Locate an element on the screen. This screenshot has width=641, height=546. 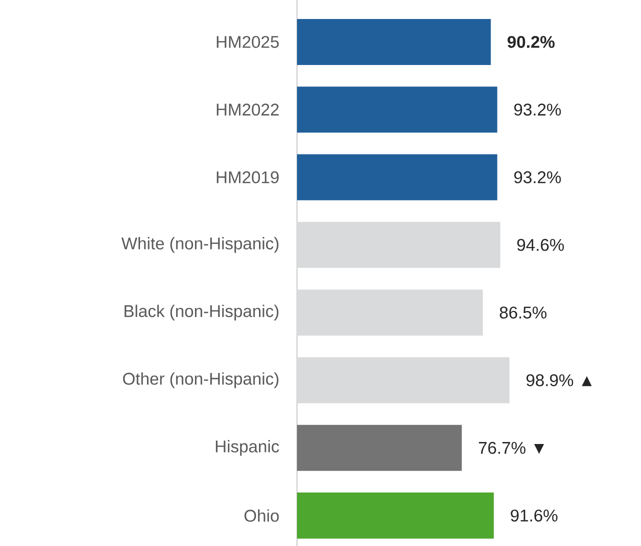
y-tick-label: White (non-Hispanic) is located at coordinates (199, 245).